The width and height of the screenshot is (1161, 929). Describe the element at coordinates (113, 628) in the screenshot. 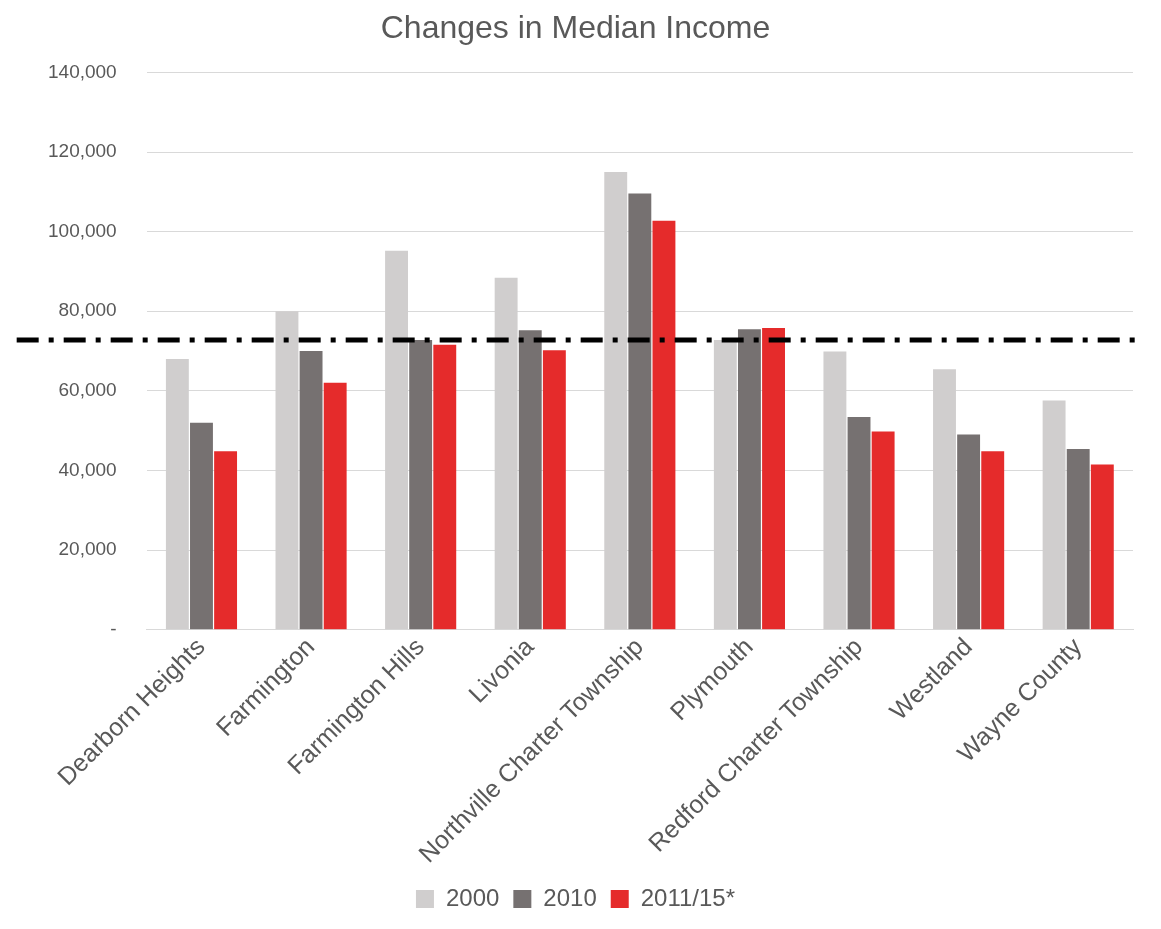

I see `y-tick-label: -` at that location.